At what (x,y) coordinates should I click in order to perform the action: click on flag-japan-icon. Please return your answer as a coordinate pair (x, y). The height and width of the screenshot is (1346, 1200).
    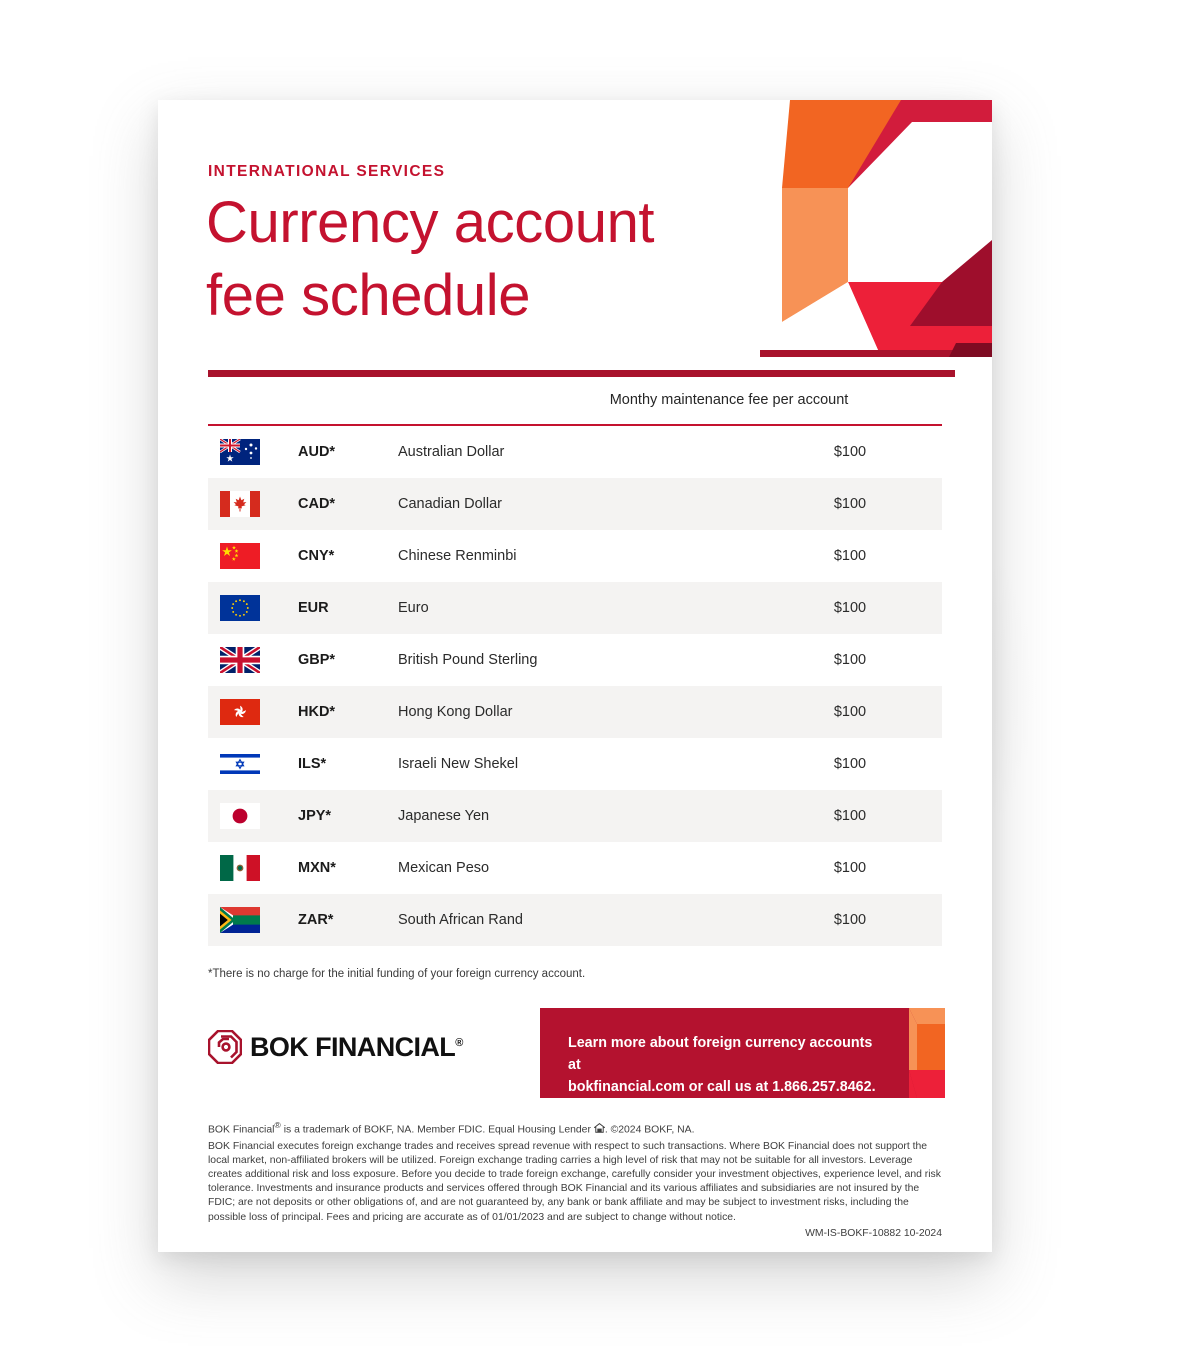
    Looking at the image, I should click on (240, 816).